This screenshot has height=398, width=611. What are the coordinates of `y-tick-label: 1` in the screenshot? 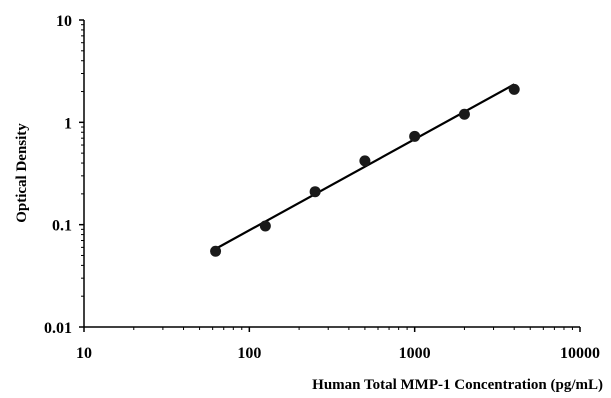 It's located at (68, 123).